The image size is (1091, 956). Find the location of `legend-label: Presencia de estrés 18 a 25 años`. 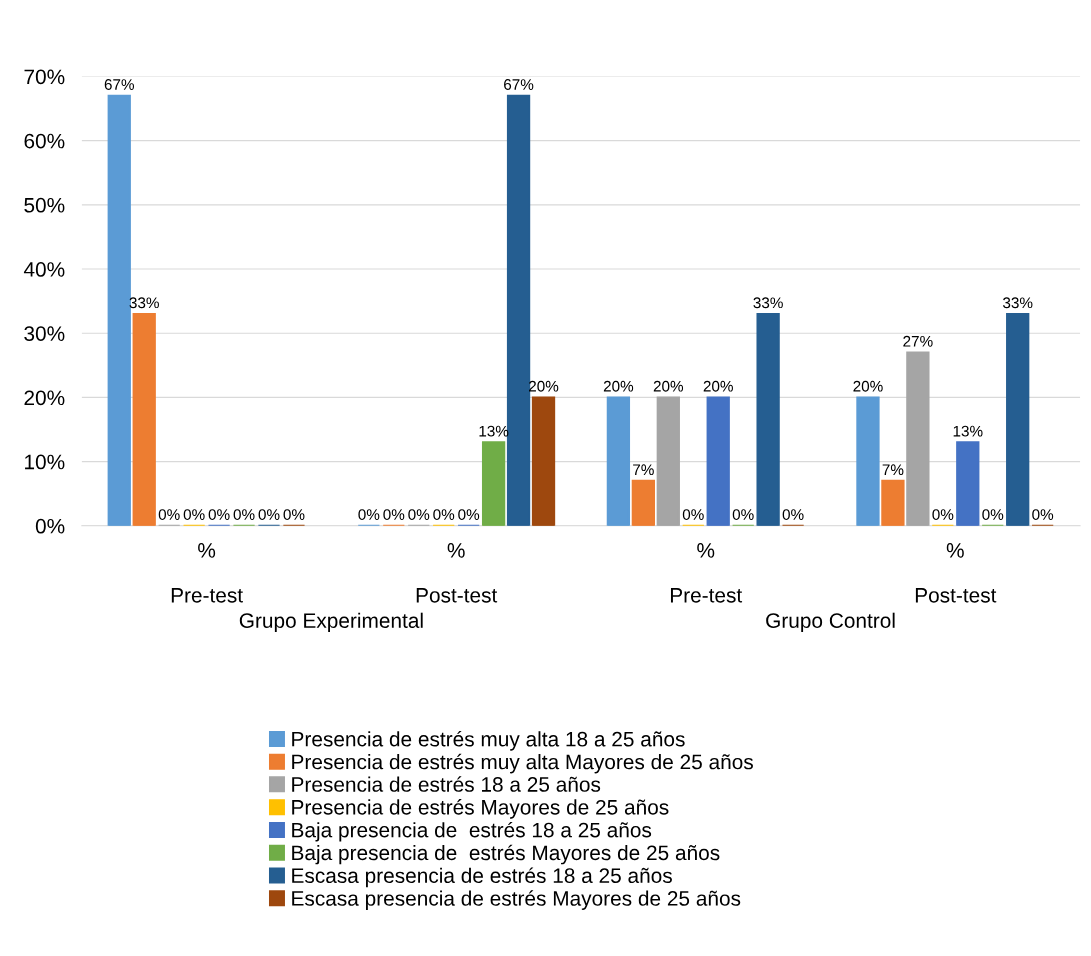

legend-label: Presencia de estrés 18 a 25 años is located at coordinates (446, 784).